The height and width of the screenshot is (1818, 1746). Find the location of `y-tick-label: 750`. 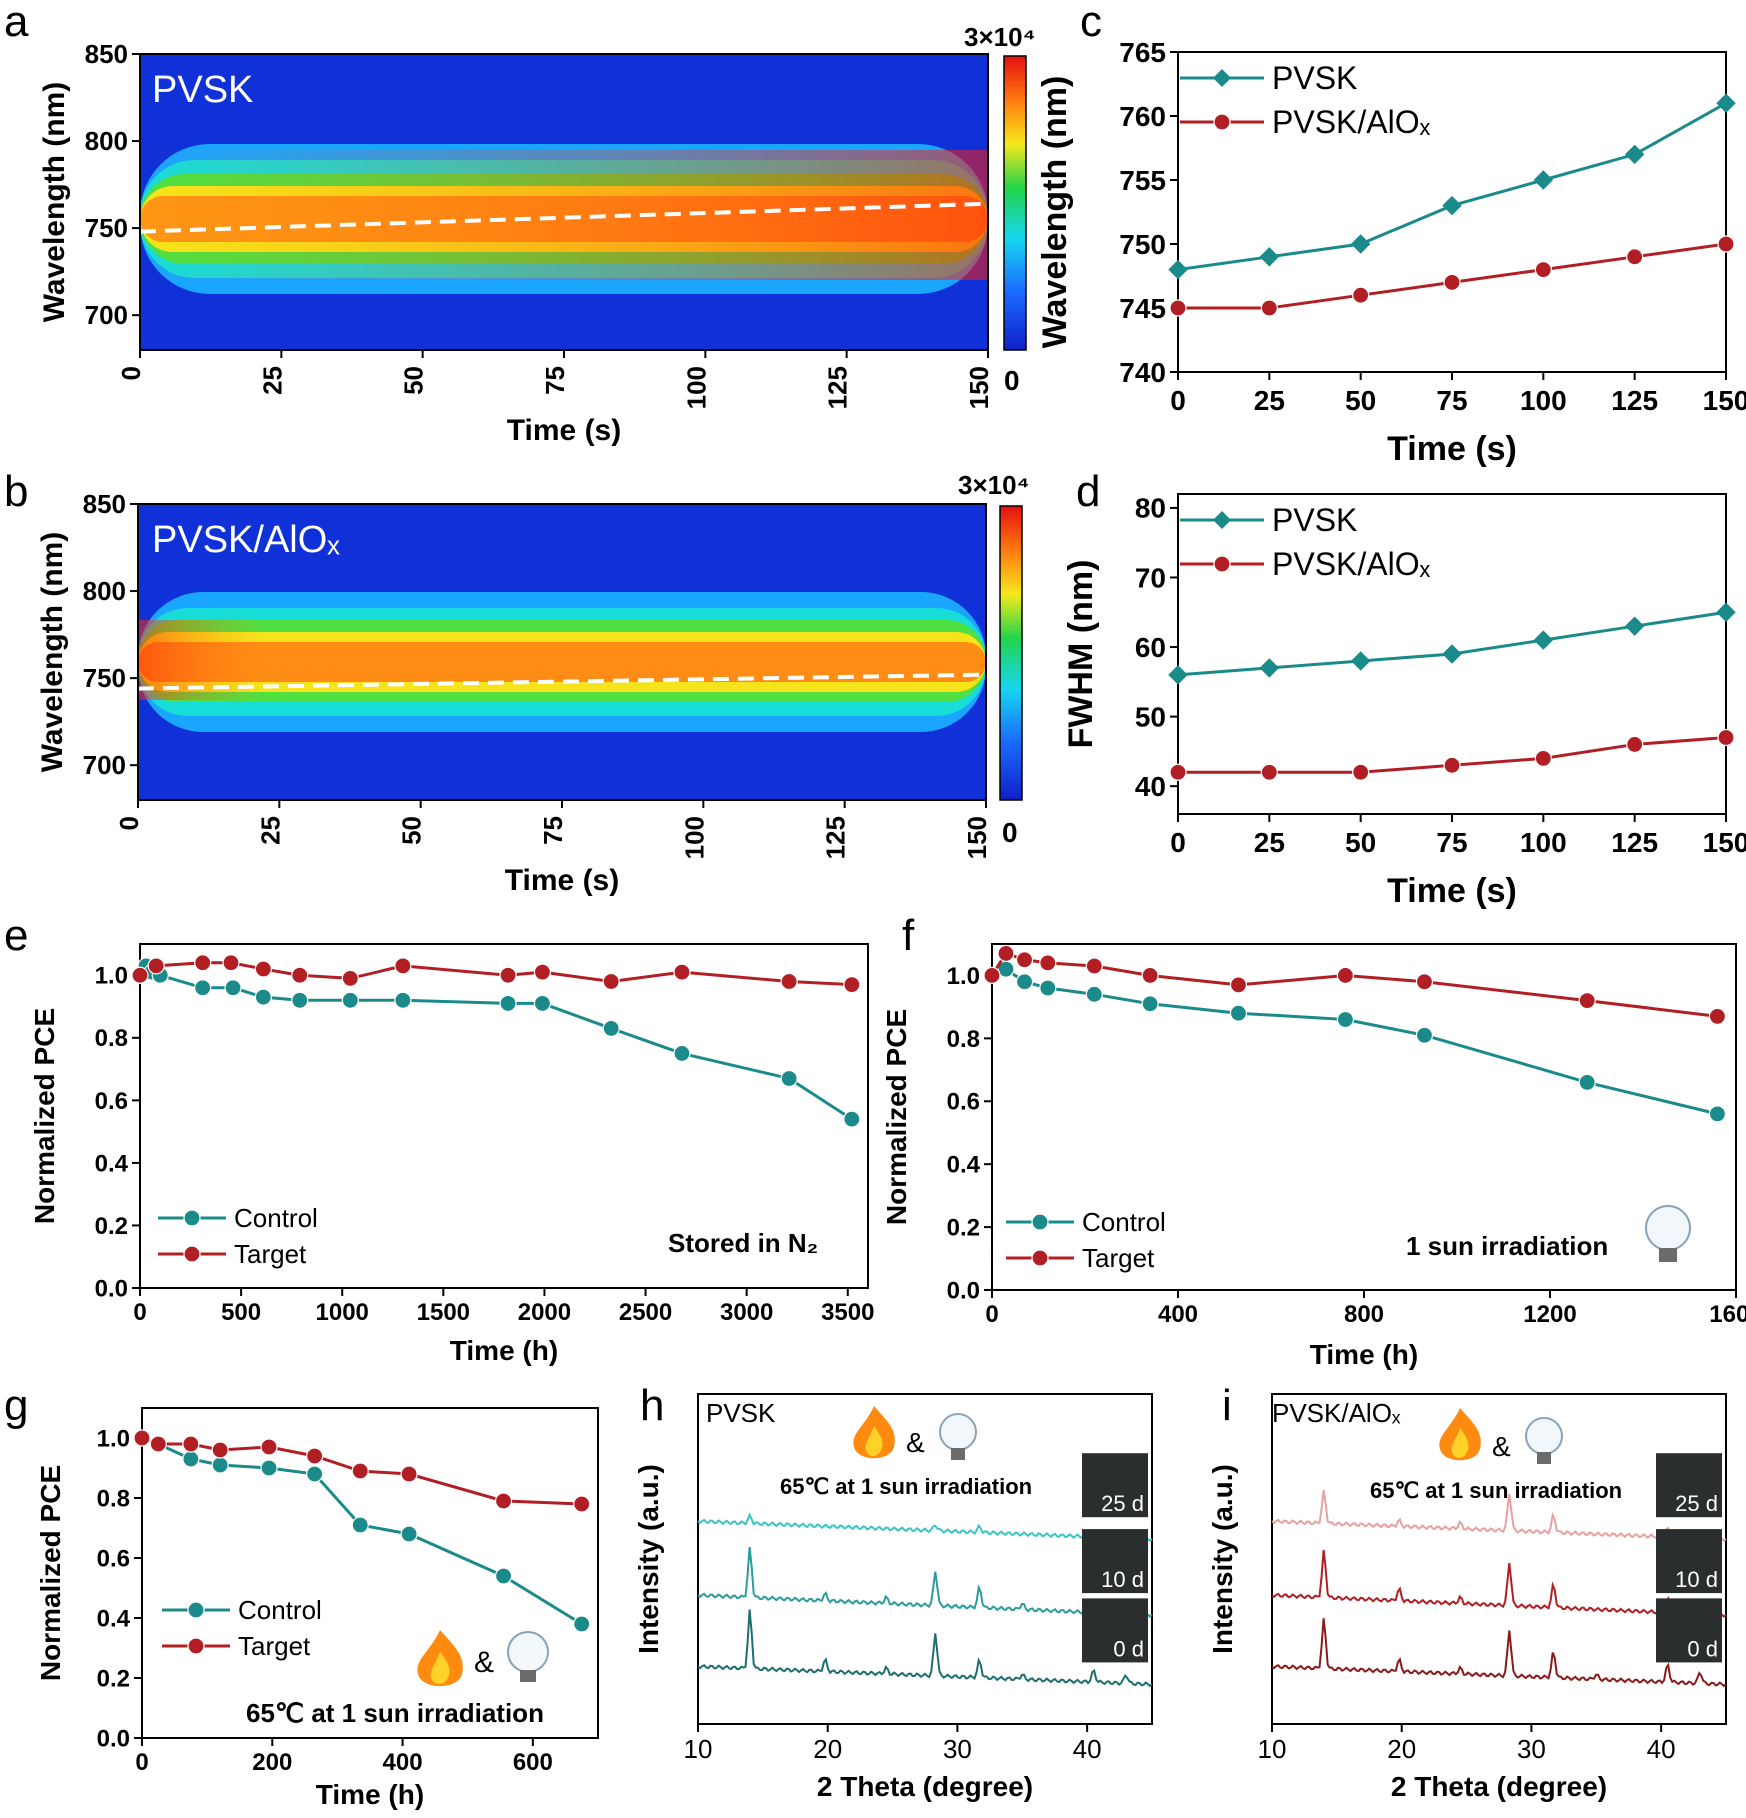

y-tick-label: 750 is located at coordinates (106, 228).